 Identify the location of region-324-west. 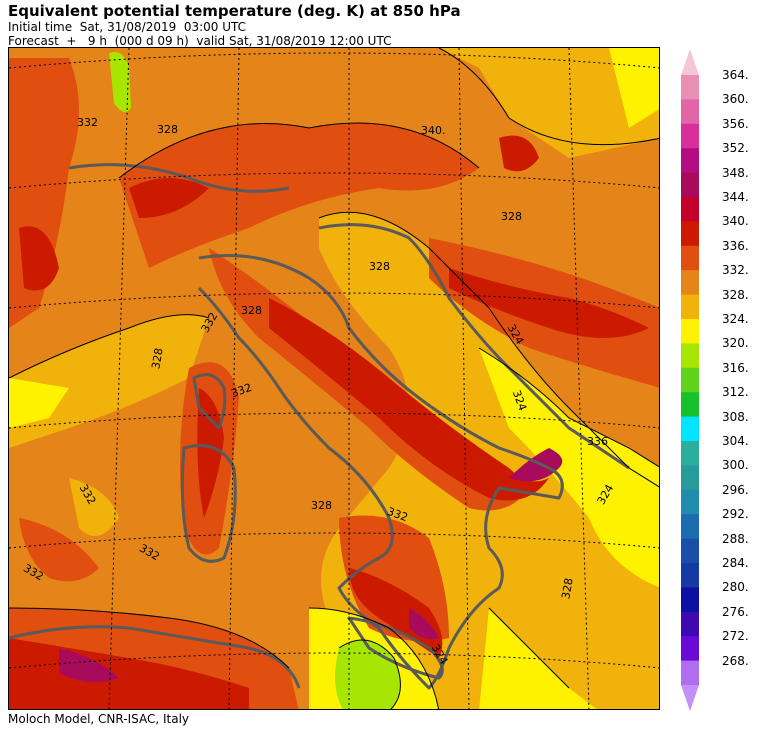
(109, 381).